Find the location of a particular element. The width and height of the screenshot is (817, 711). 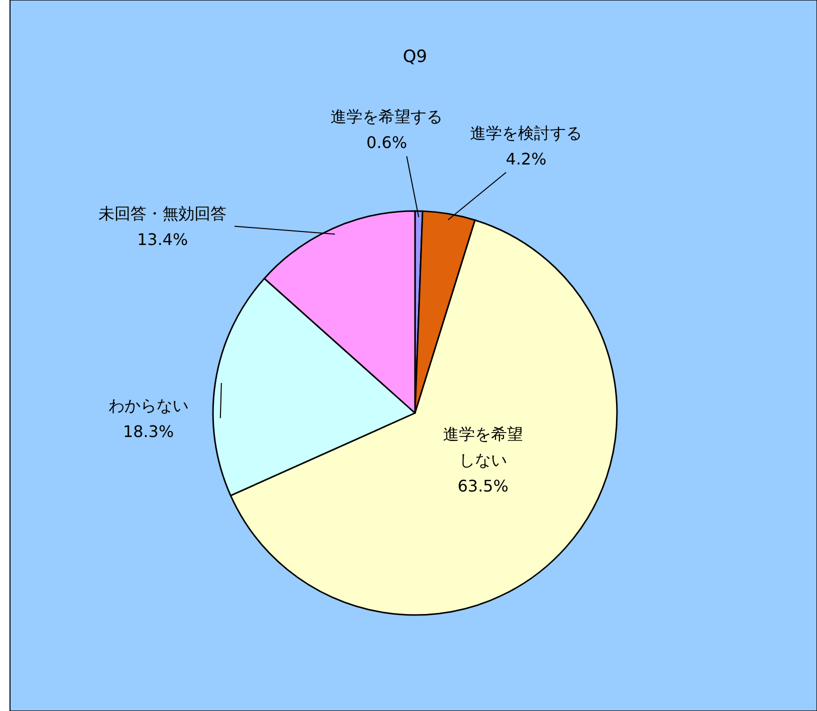

chart-title: Q9 is located at coordinates (415, 57).